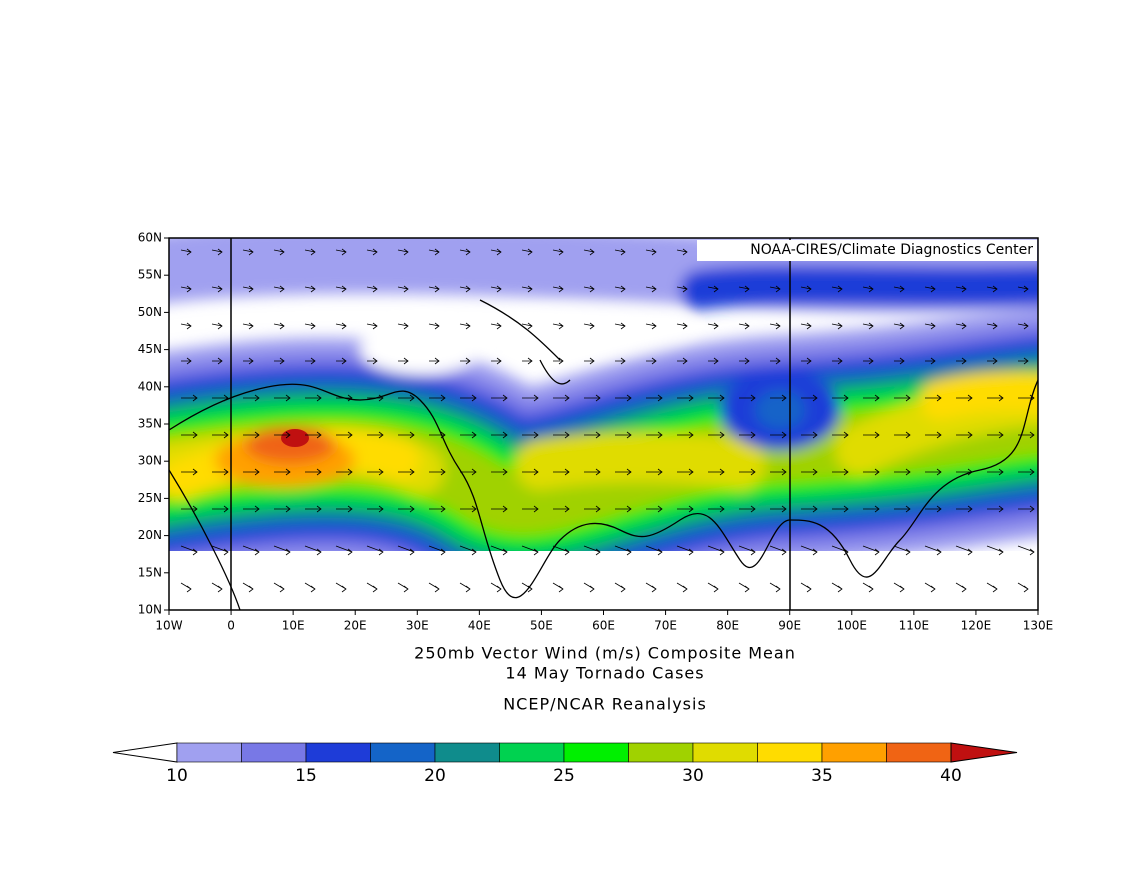 This screenshot has height=874, width=1130. What do you see at coordinates (605, 653) in the screenshot?
I see `title-line: 250mb Vector Wind (m/s) Composite Mean` at bounding box center [605, 653].